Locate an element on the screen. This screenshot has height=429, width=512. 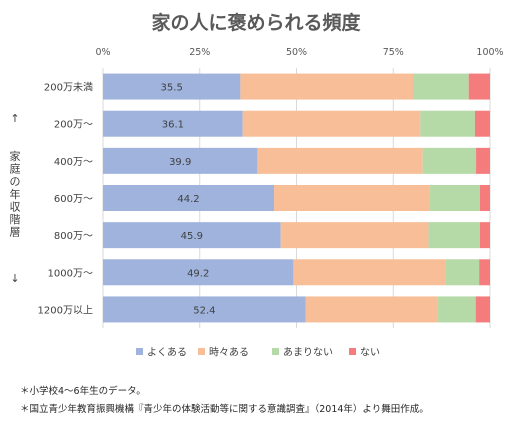
x-tick-label: 75% is located at coordinates (393, 52).